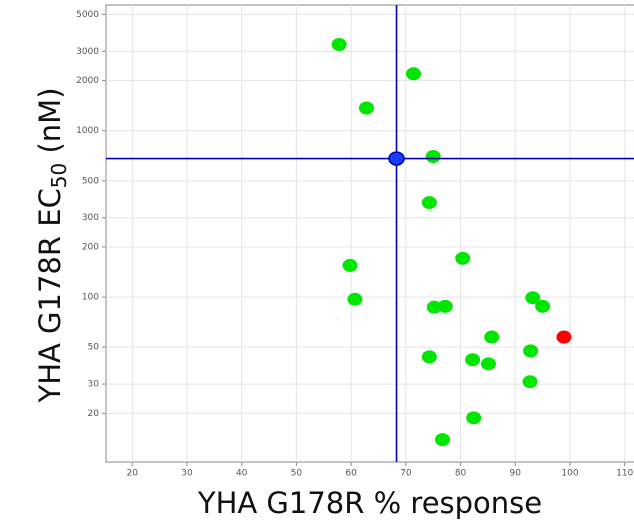 This screenshot has height=529, width=634. I want to click on y-label-sub: 50, so click(59, 175).